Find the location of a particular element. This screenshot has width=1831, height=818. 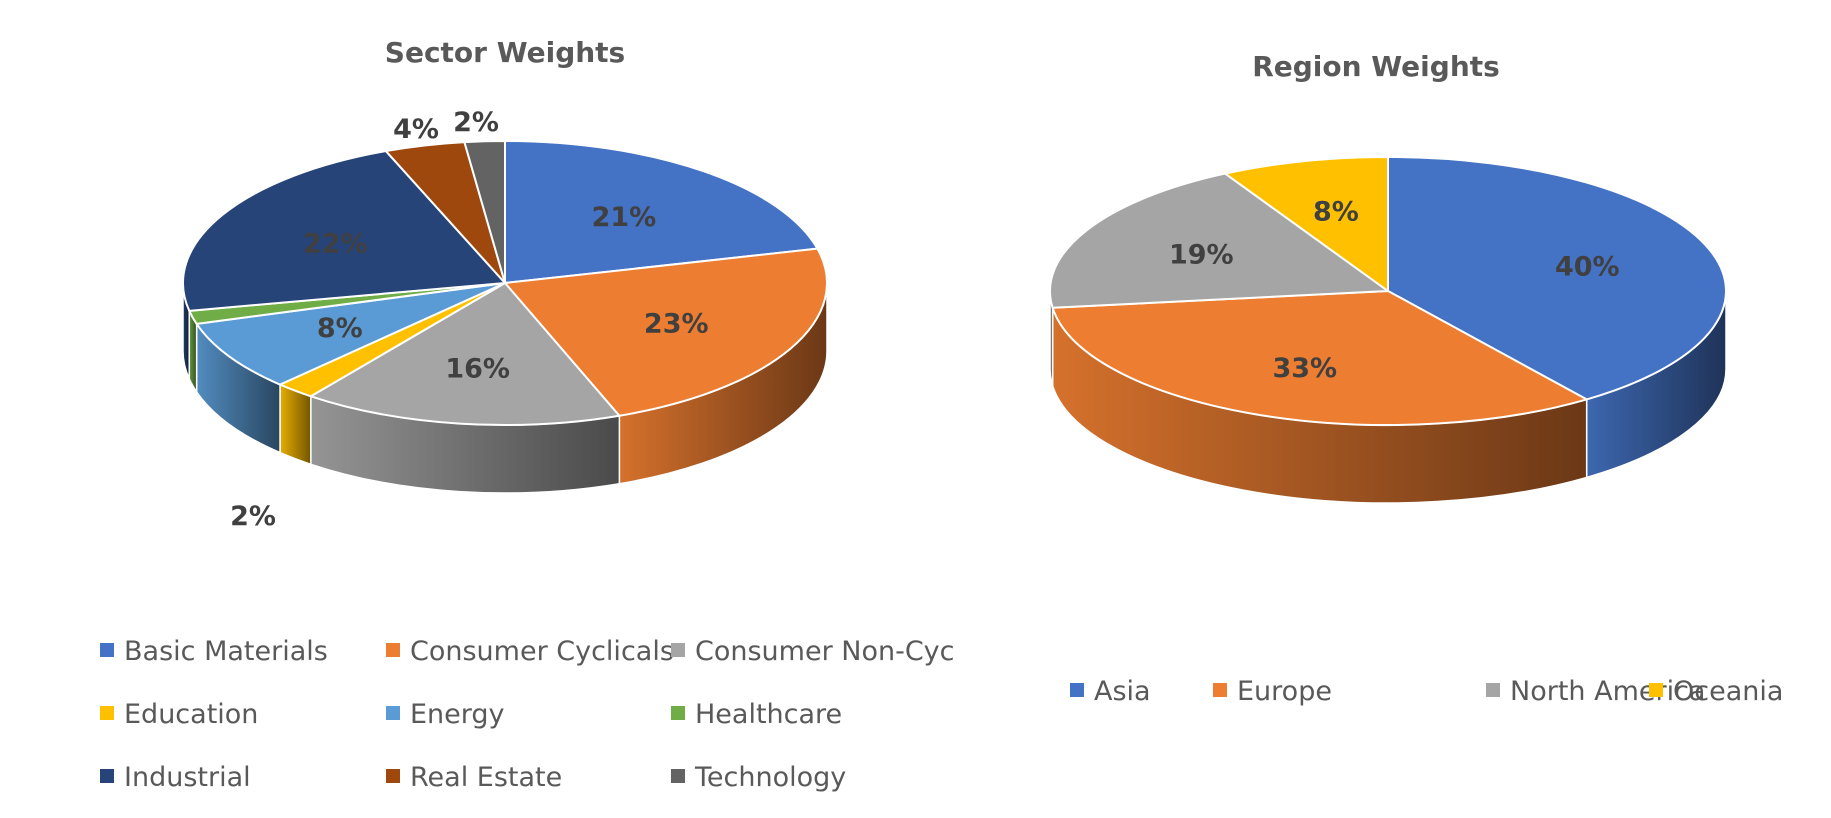

sector-data-labels: 21% 23% 16% 2% 8% 22% 4% 2% is located at coordinates (469, 319).